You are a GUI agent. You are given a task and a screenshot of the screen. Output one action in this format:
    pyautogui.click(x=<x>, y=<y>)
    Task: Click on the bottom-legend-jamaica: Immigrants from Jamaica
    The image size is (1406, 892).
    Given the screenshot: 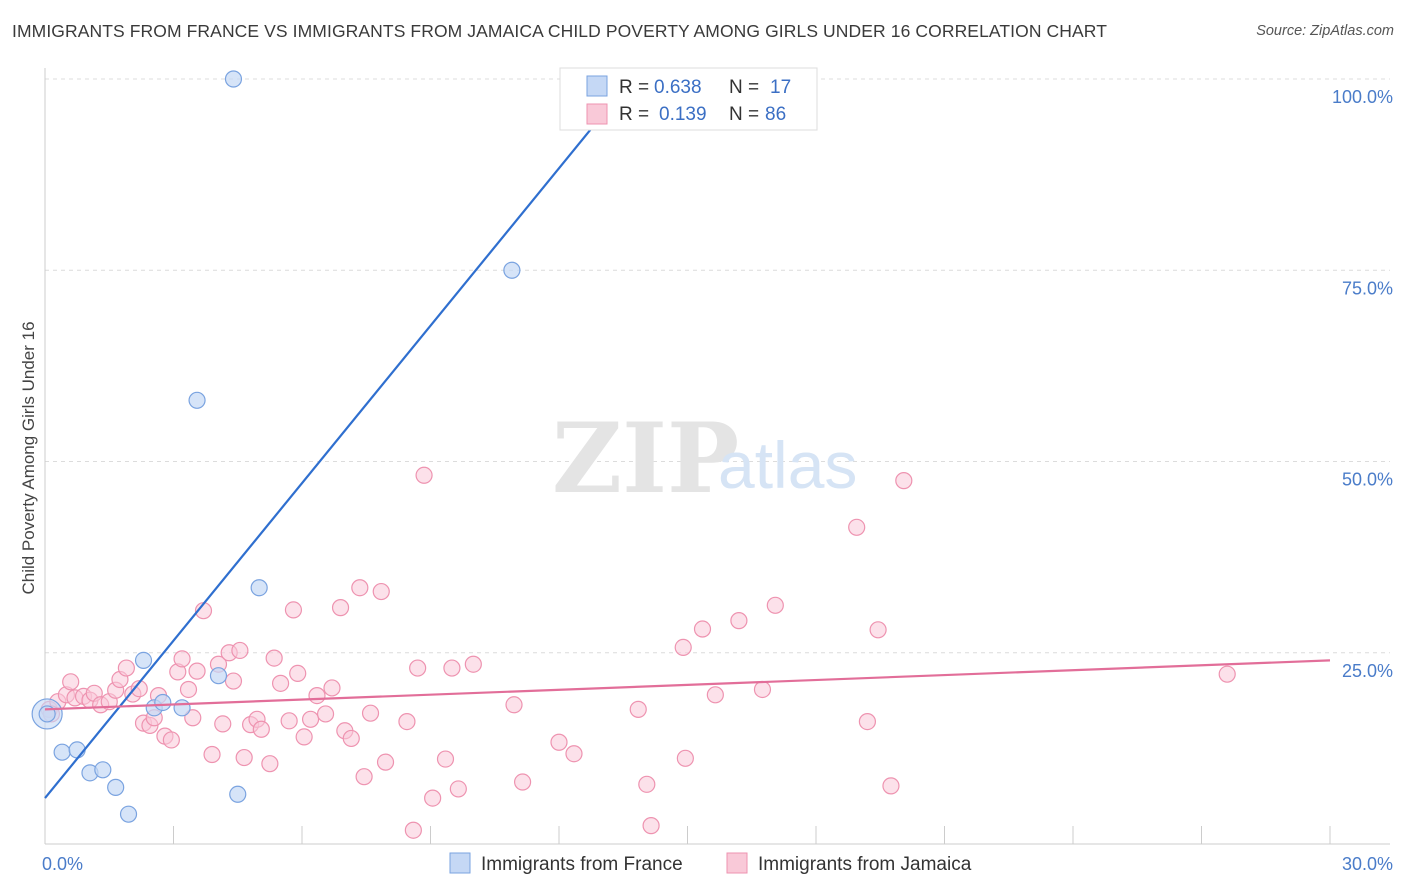 What is the action you would take?
    pyautogui.click(x=865, y=864)
    